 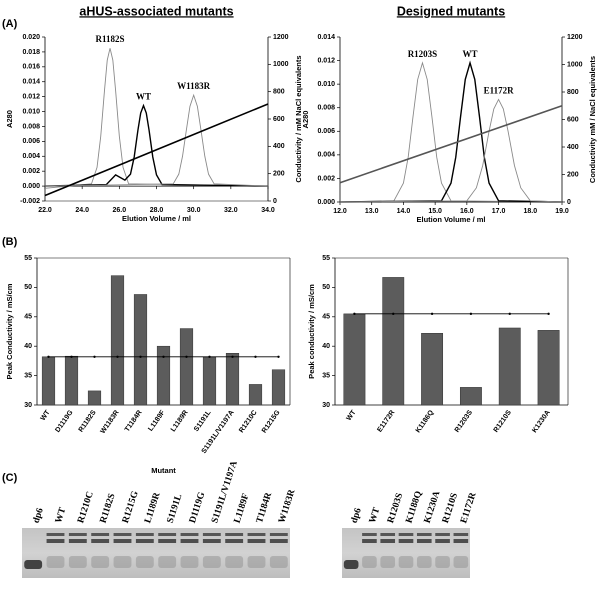 I want to click on lane-label: R1182S, so click(x=108, y=508).